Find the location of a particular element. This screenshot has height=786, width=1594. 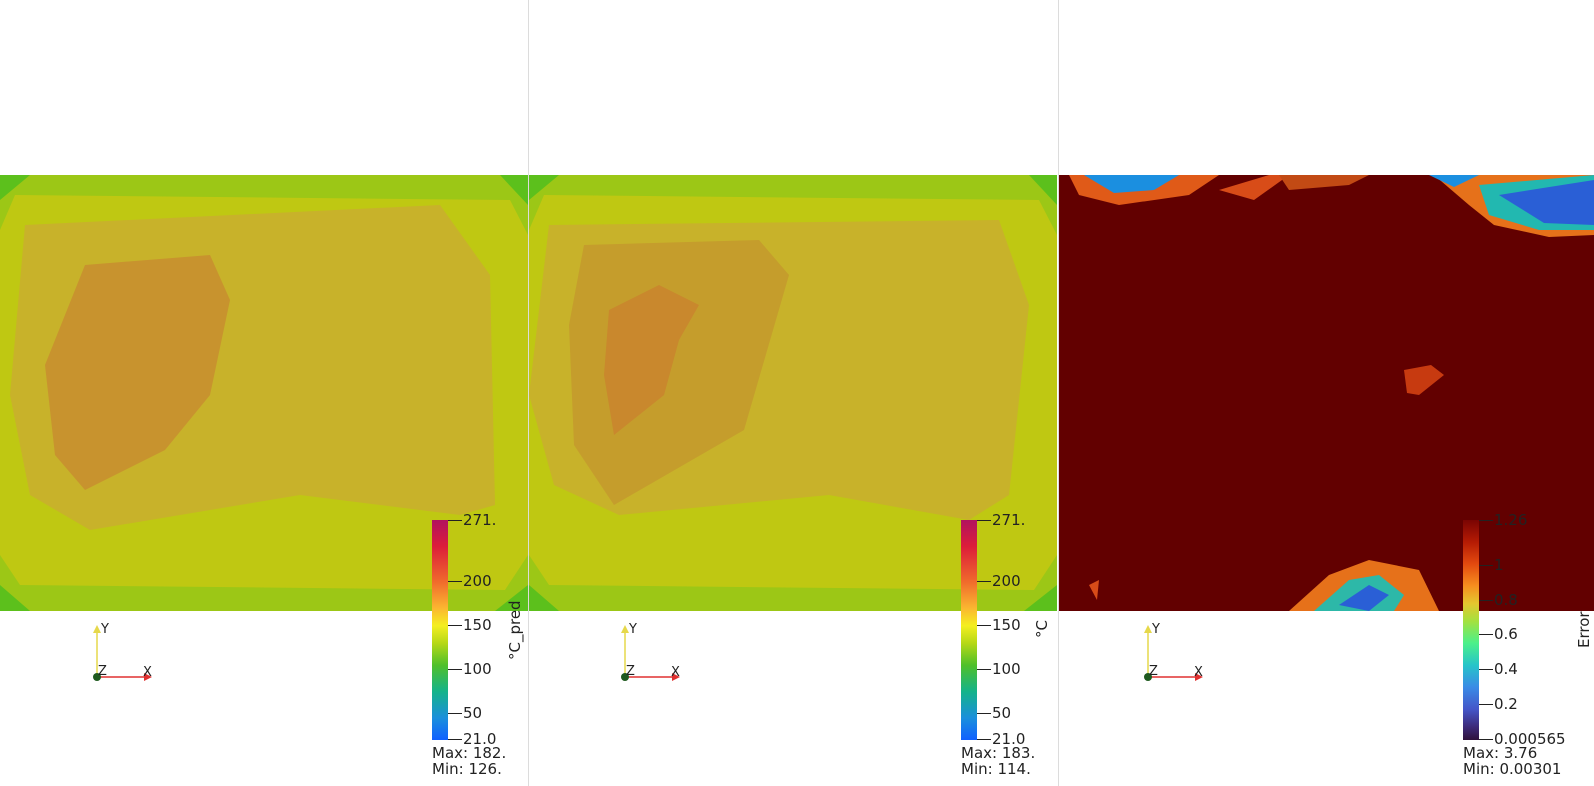

tick-label: 1.26 is located at coordinates (1511, 520).